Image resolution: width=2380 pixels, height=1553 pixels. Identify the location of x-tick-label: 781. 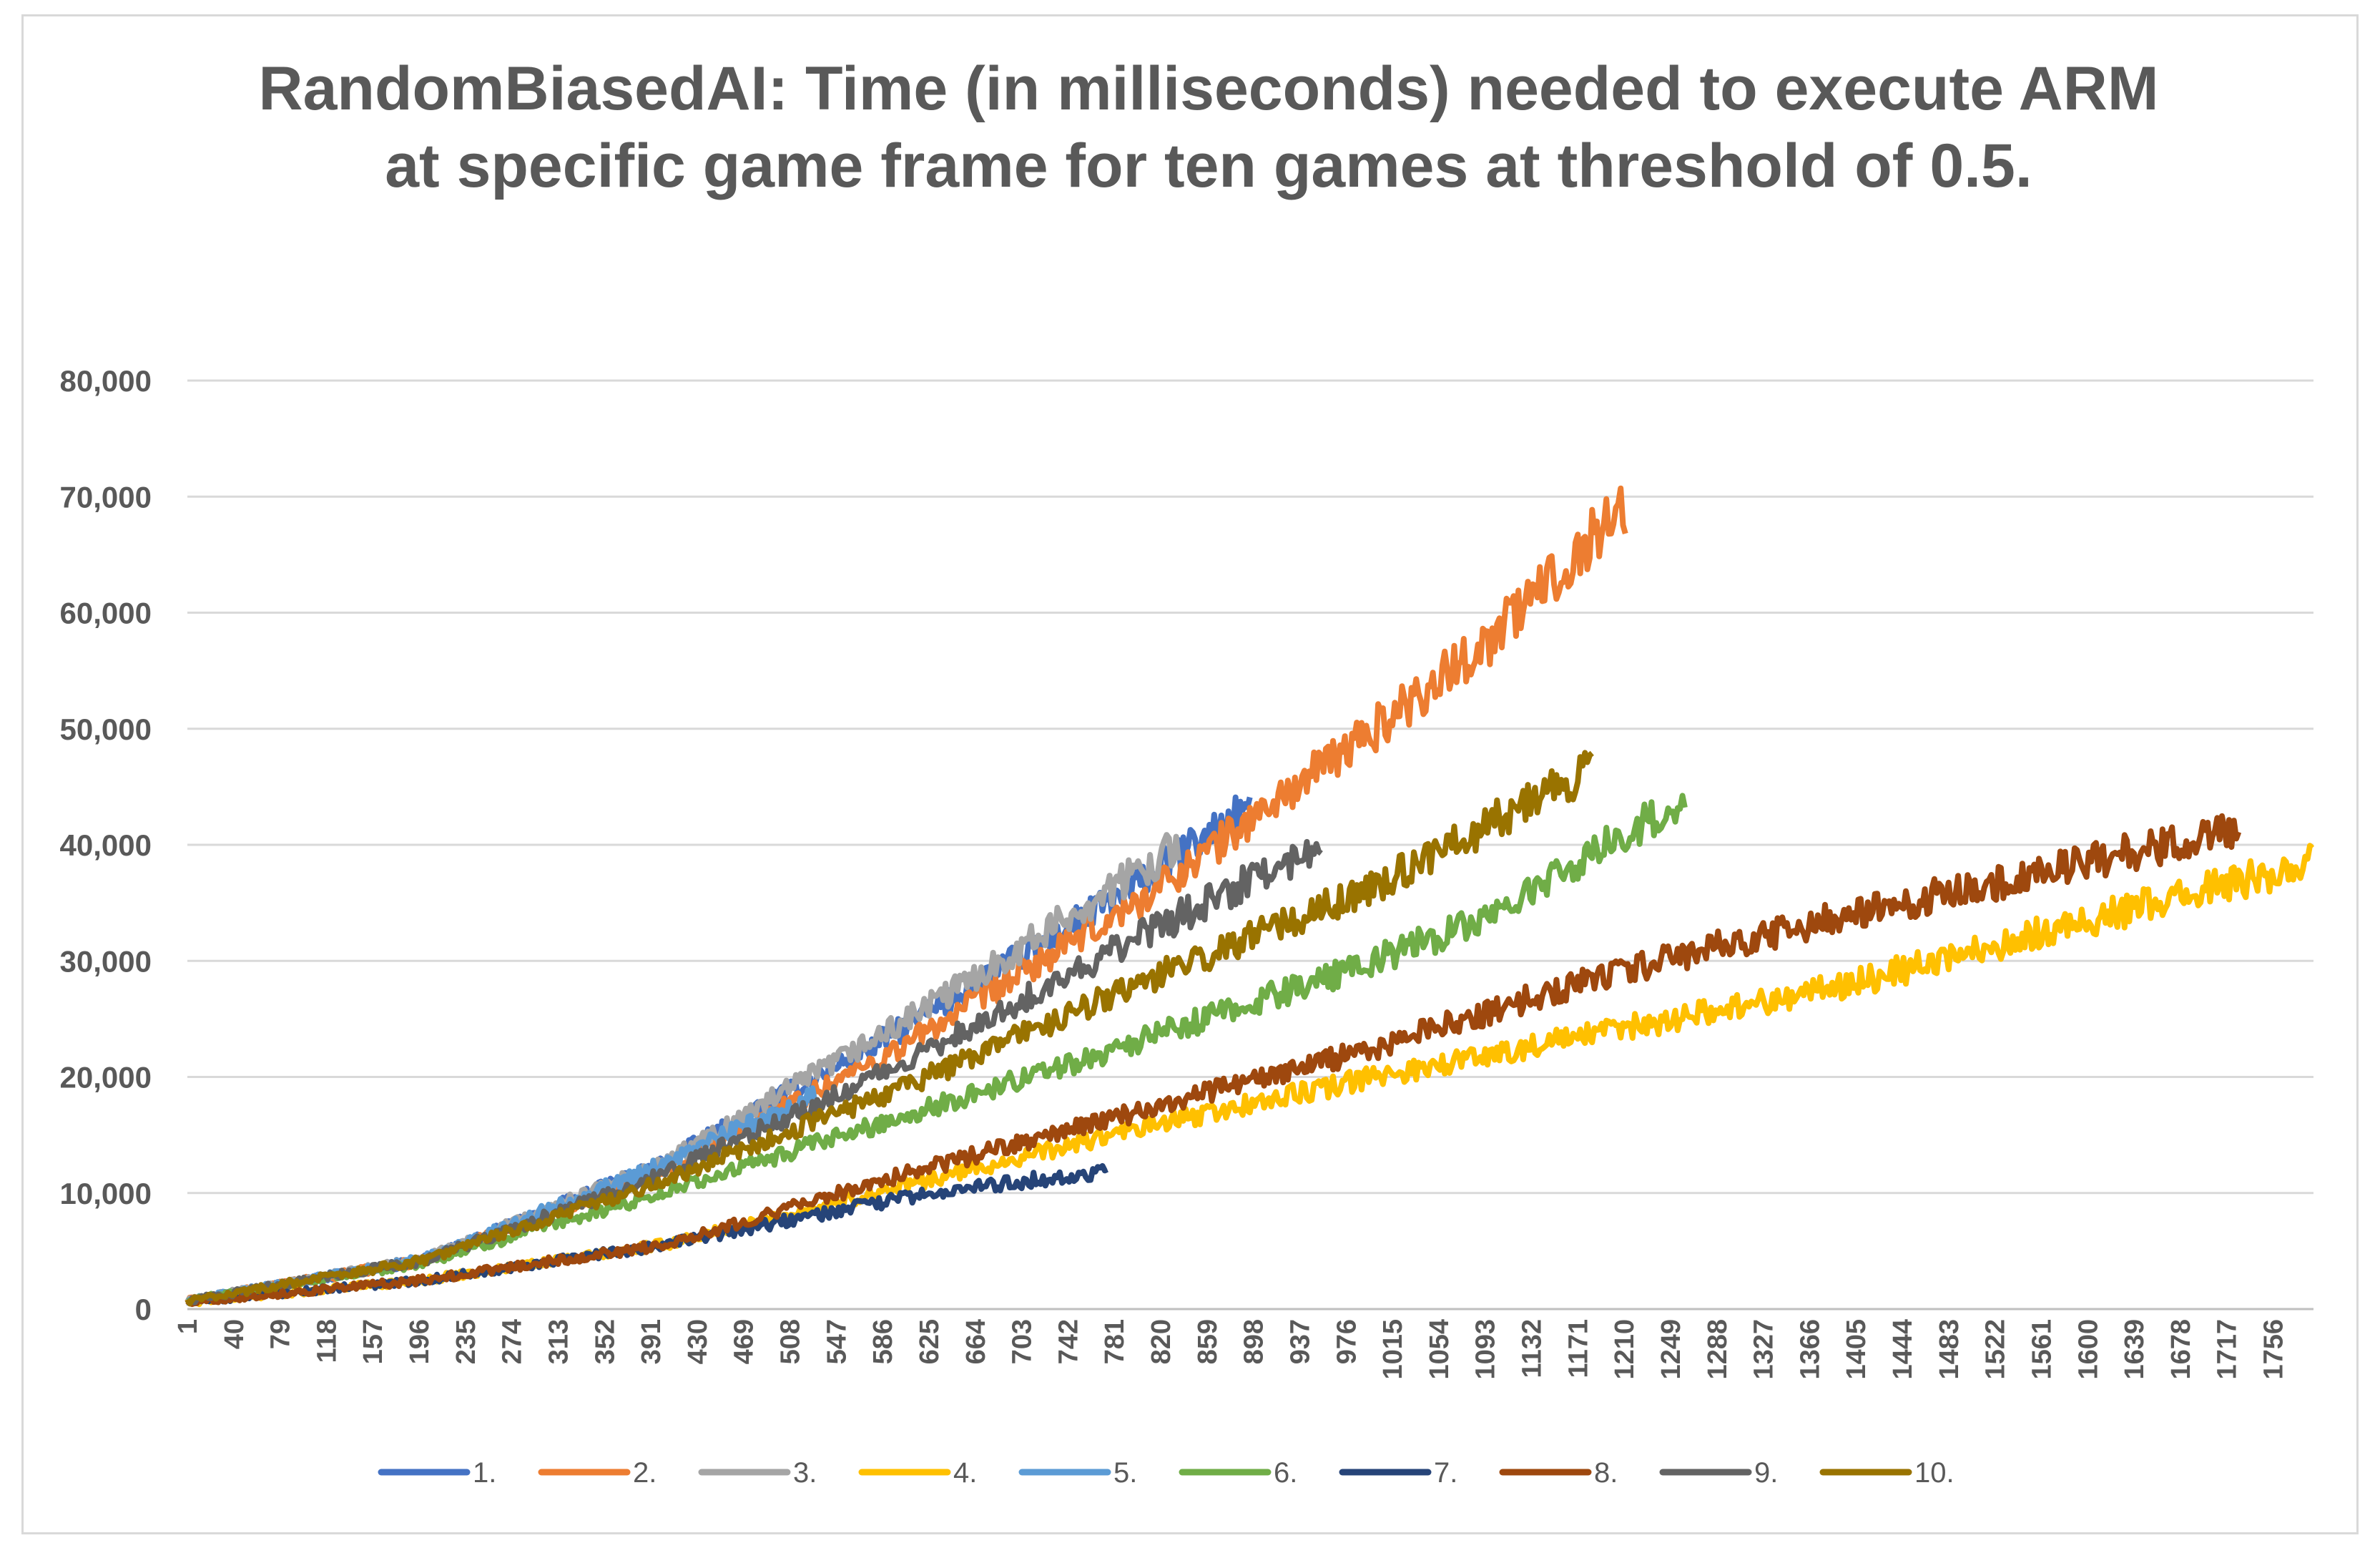
(1115, 1341).